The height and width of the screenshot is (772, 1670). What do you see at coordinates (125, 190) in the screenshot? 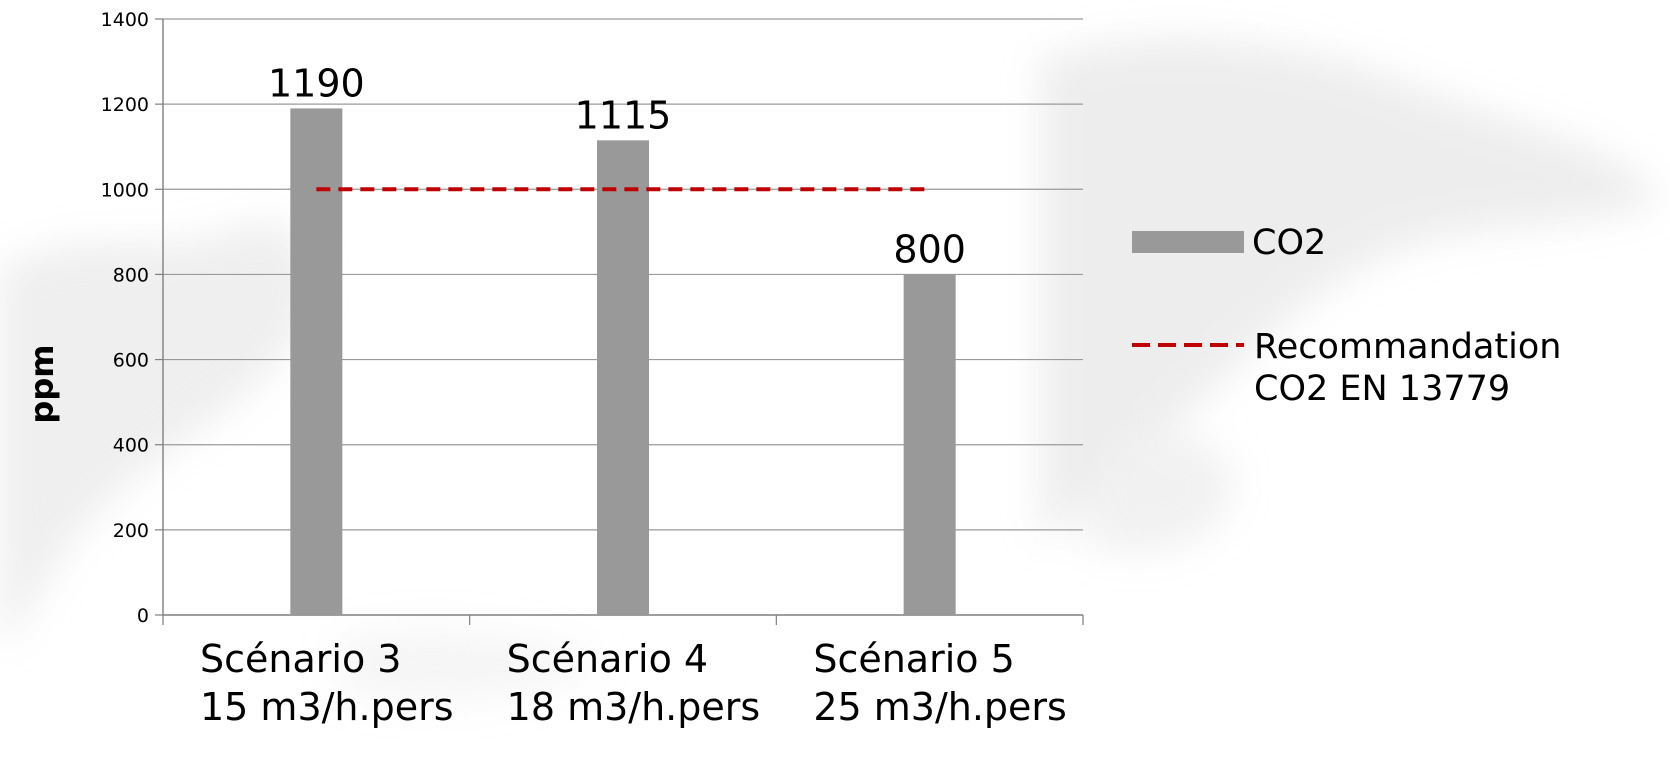
I see `y-tick-label: 1000` at bounding box center [125, 190].